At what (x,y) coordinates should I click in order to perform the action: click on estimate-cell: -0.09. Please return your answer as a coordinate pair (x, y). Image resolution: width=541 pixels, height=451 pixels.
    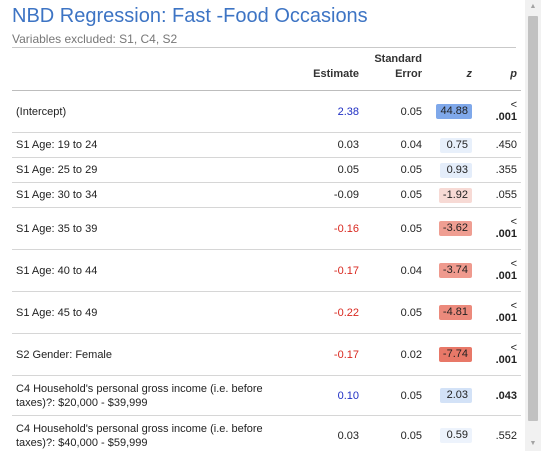
    Looking at the image, I should click on (330, 195).